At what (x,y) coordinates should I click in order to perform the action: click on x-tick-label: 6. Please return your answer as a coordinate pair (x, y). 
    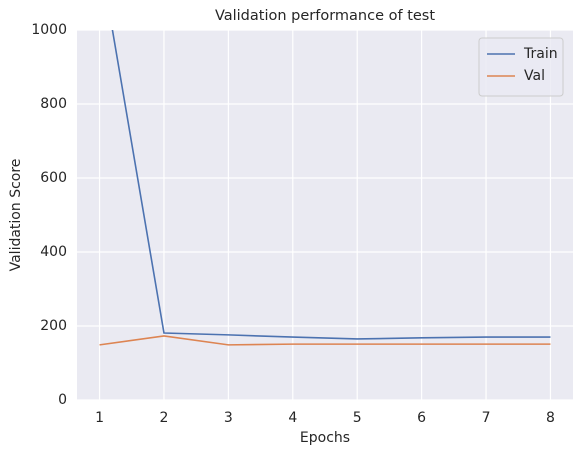
    Looking at the image, I should click on (421, 418).